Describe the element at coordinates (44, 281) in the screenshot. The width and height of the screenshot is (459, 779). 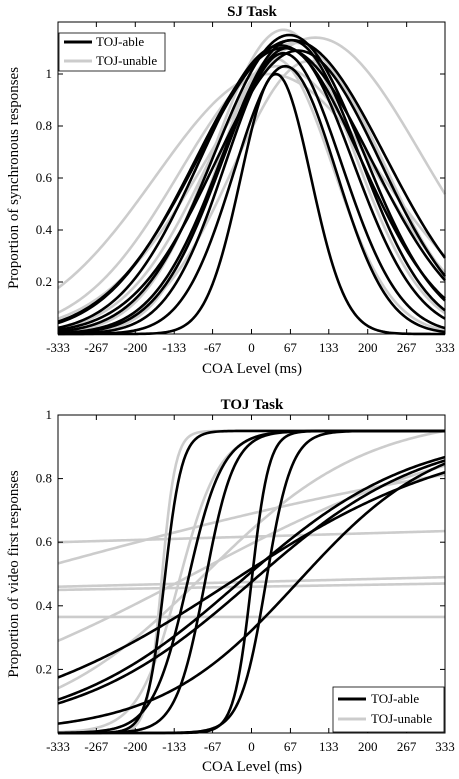
I see `sj-y-tick-label: 0.2` at that location.